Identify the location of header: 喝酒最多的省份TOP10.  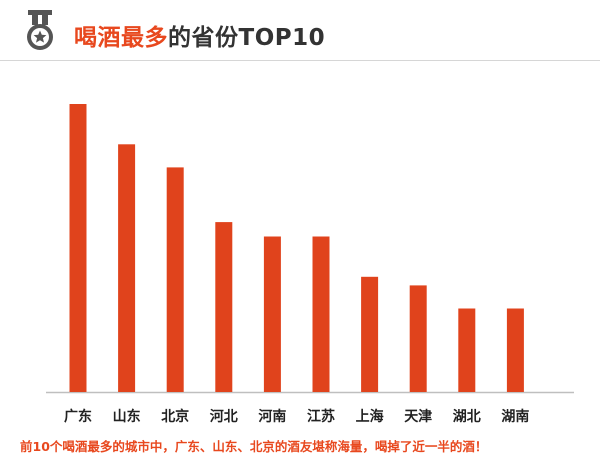
(300, 31).